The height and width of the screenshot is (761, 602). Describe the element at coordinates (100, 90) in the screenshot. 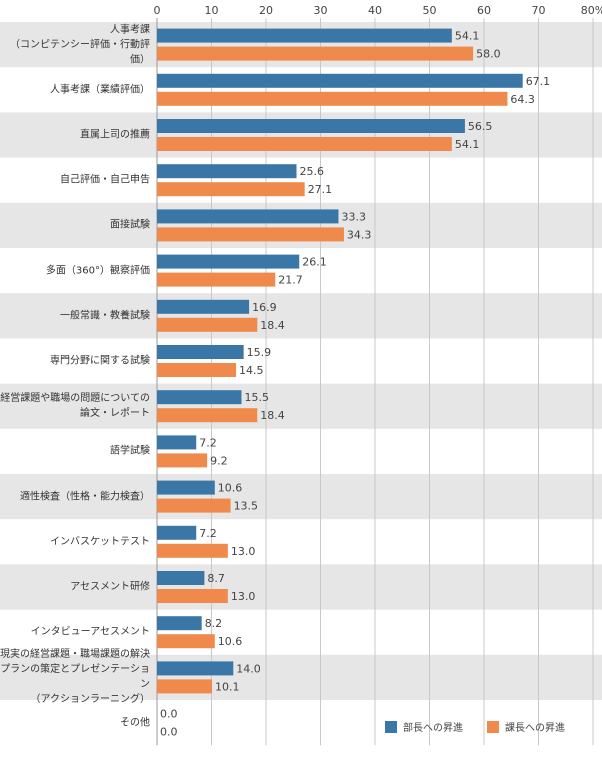

I see `category-label: 人事考課（業績評価）` at that location.